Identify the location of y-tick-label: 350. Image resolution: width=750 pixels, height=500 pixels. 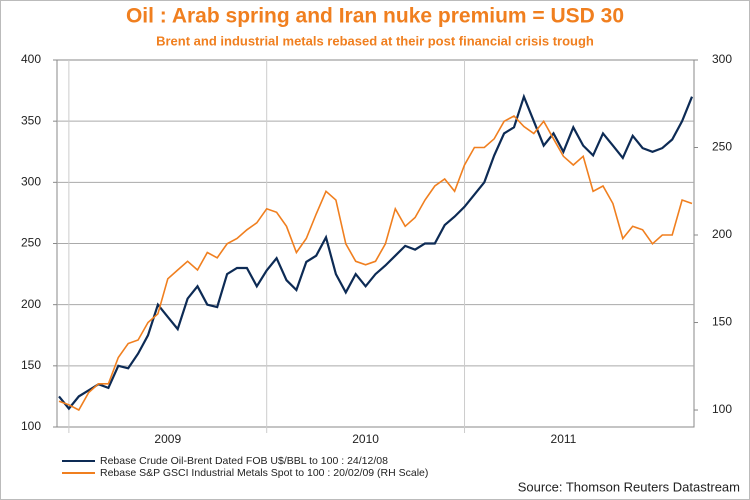
(31, 120).